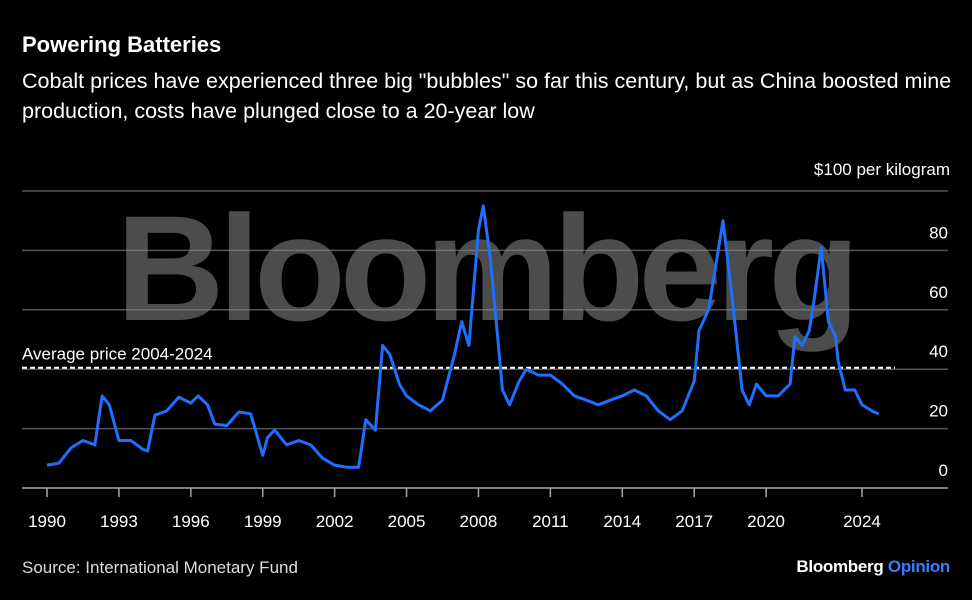 This screenshot has width=972, height=600. I want to click on brand-suffix: Opinion, so click(918, 566).